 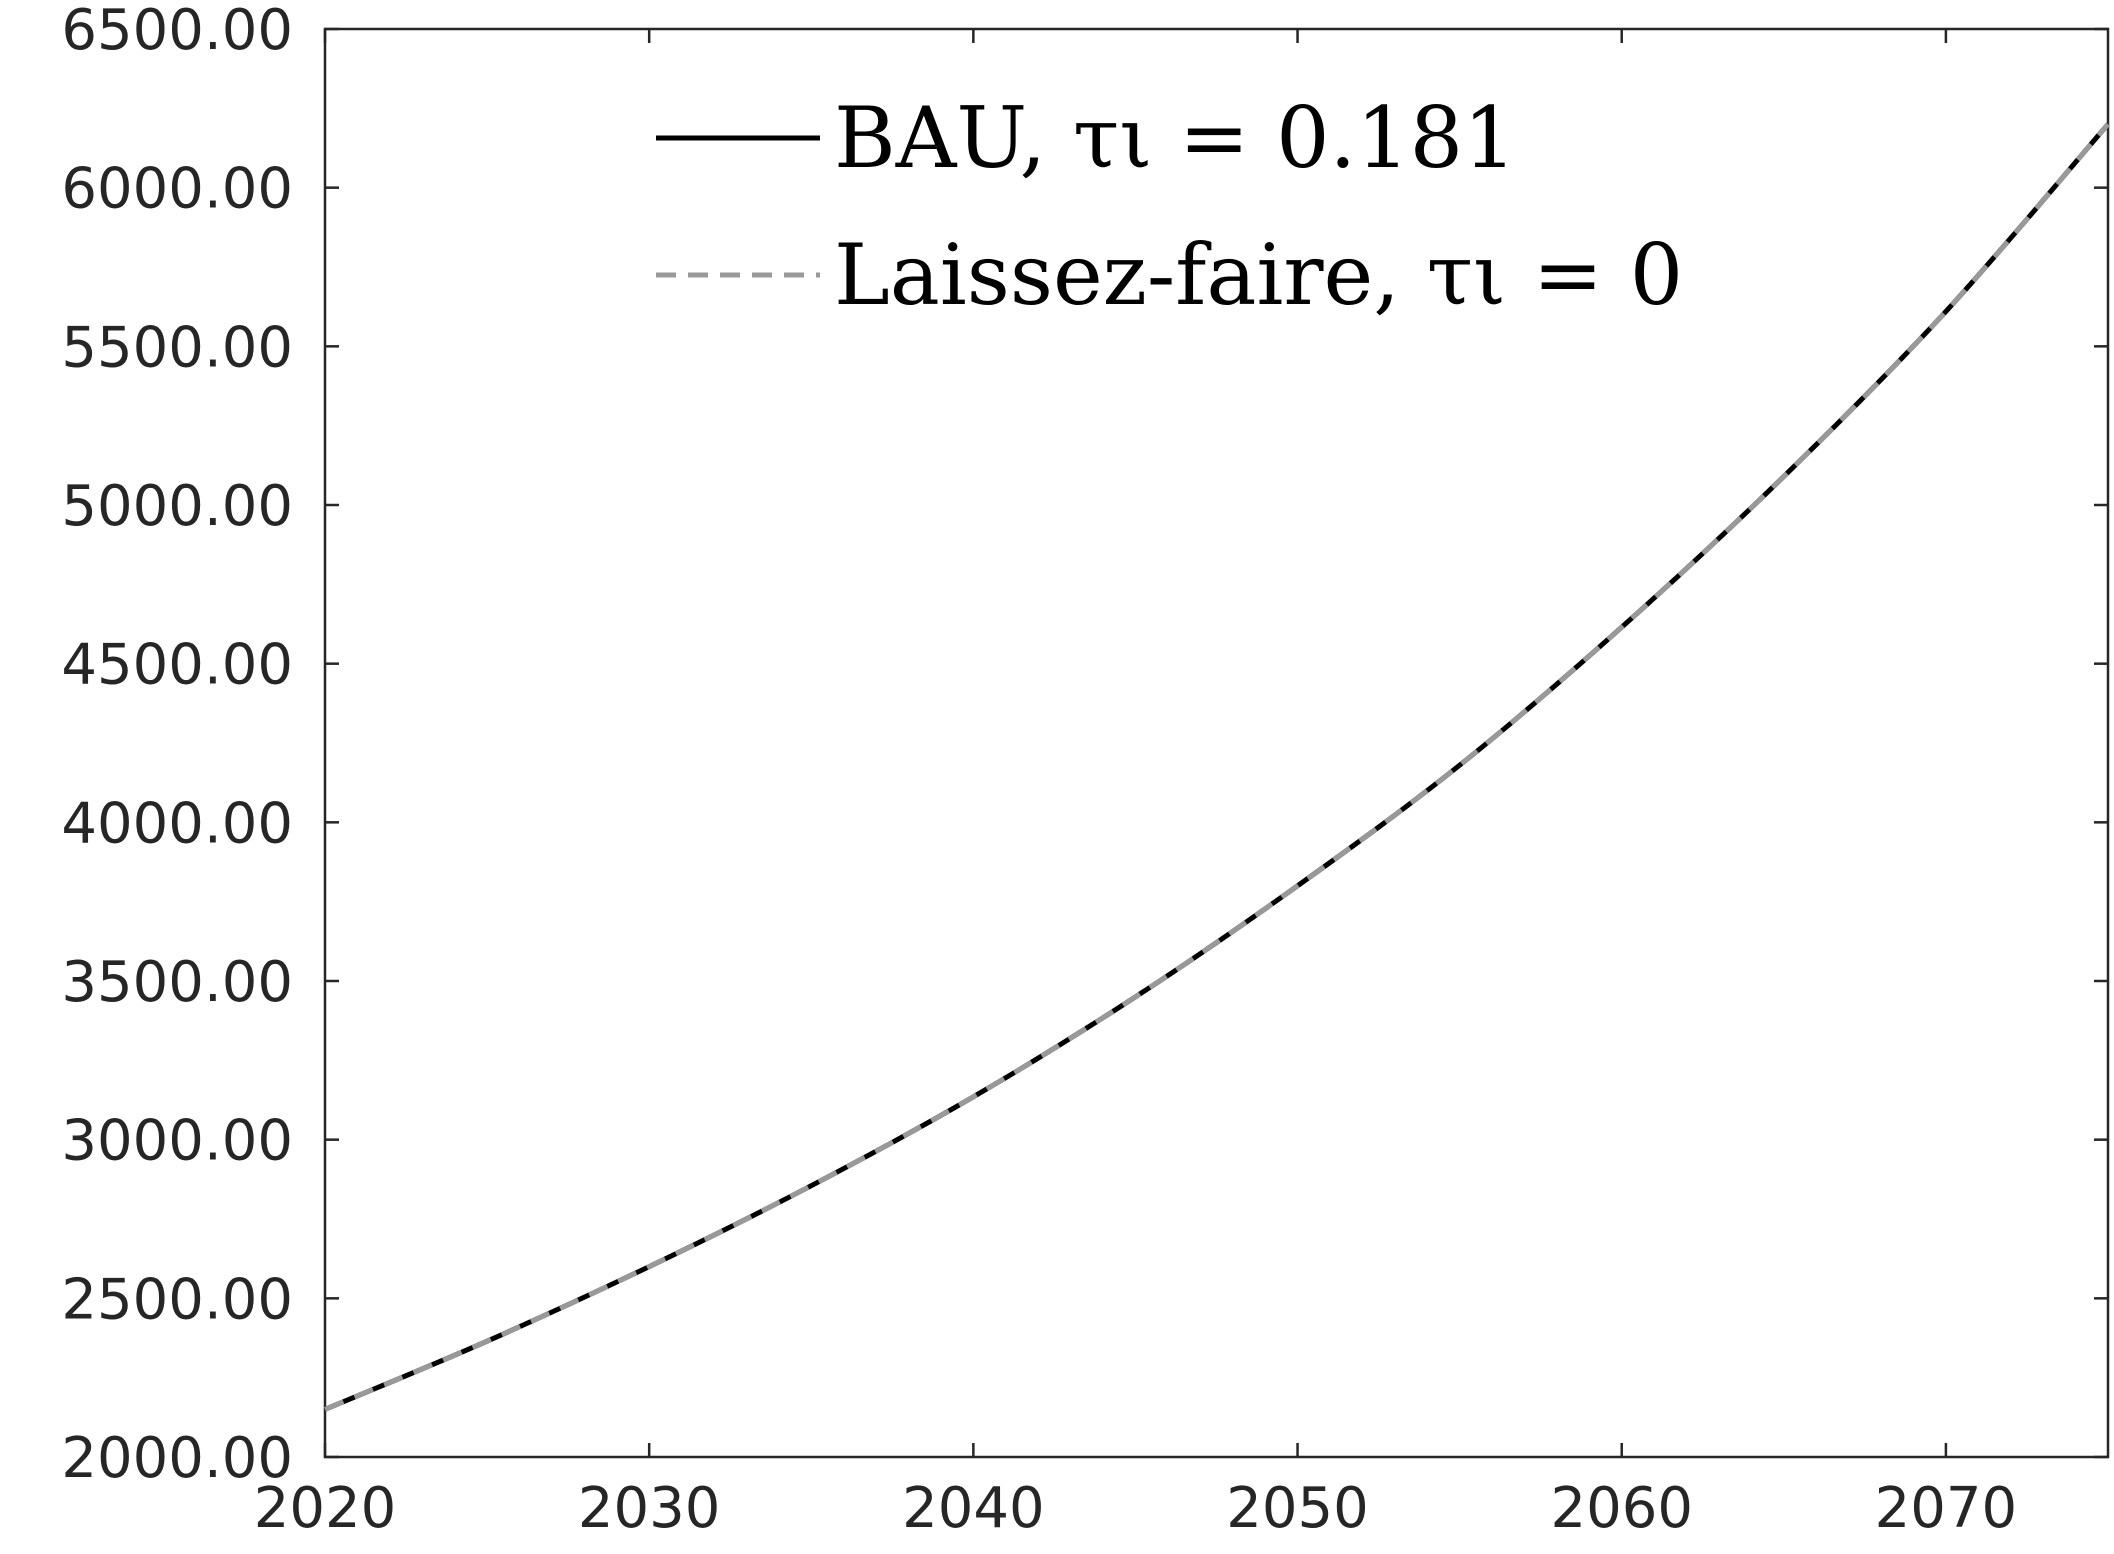 I want to click on legend-label-laissez-faire: Laissez-faire, τι = 0, so click(x=1258, y=275).